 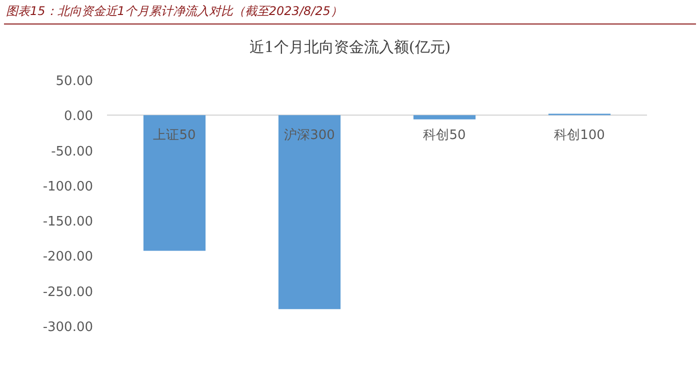 I want to click on x-tick-label: 沪深300, so click(x=309, y=135).